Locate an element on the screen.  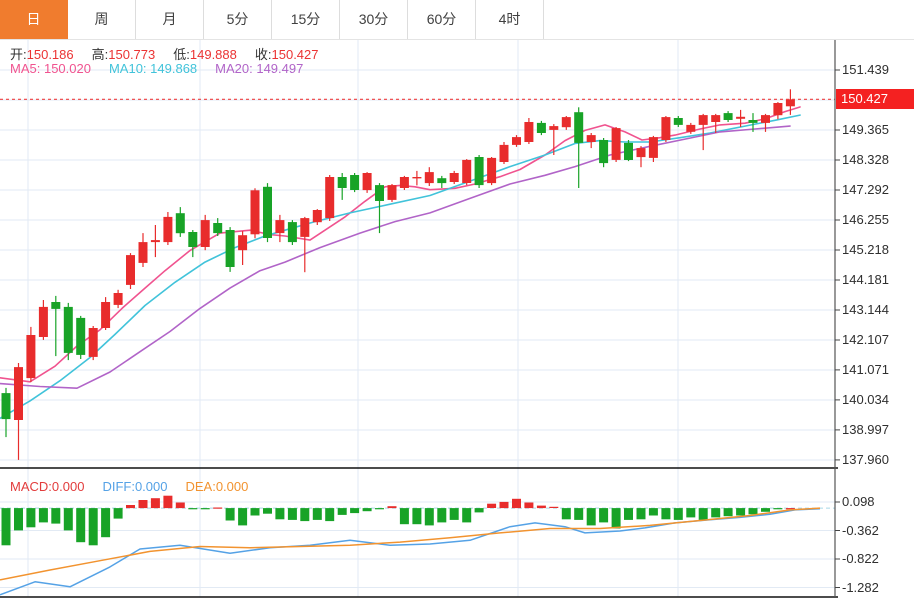
tab-day: 日 is located at coordinates (34, 19).